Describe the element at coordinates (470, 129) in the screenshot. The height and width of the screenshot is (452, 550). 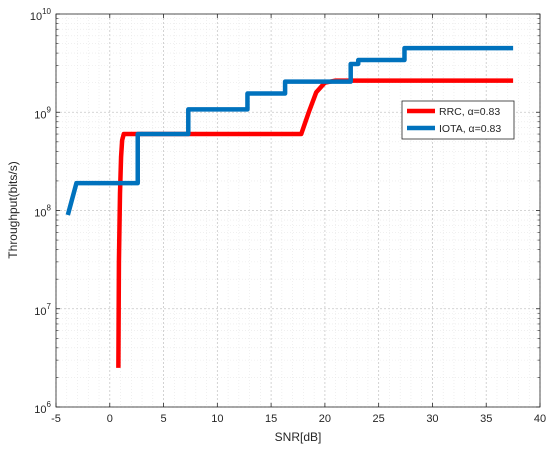
I see `legend-label: IOTA, α=0.83` at that location.